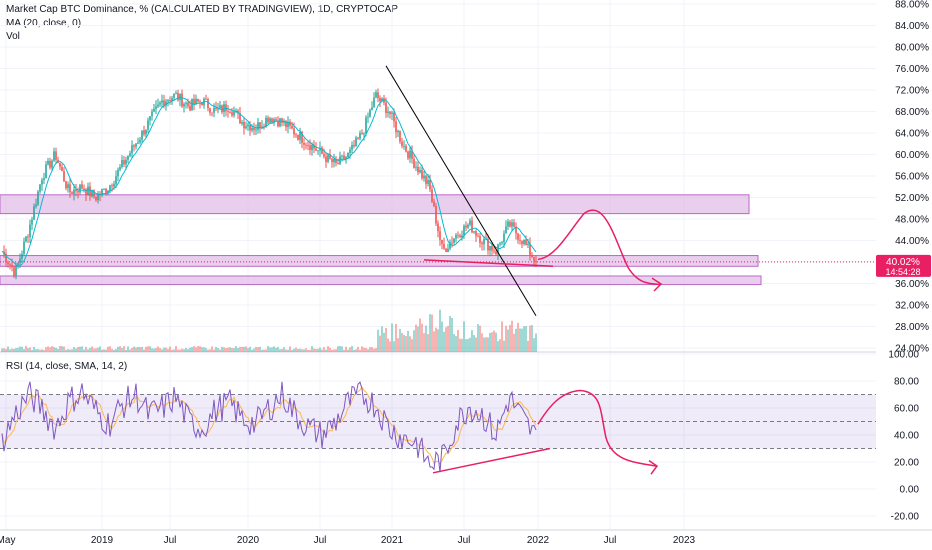 Image resolution: width=932 pixels, height=550 pixels. Describe the element at coordinates (912, 5) in the screenshot. I see `price-tick-label: 88.00%` at that location.